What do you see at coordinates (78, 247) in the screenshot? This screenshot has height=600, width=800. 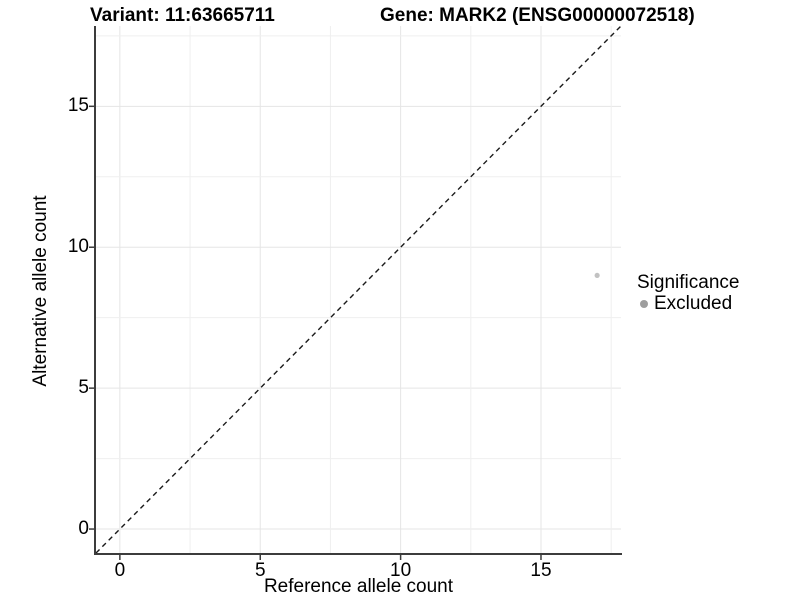 I see `y-tick-label: 10` at bounding box center [78, 247].